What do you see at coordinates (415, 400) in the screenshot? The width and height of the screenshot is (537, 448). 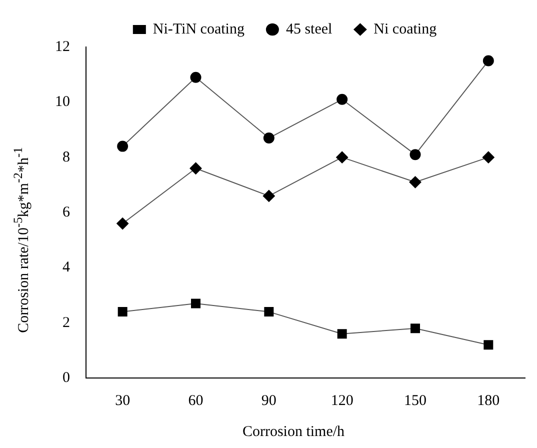 I see `x-tick-label: 150` at bounding box center [415, 400].